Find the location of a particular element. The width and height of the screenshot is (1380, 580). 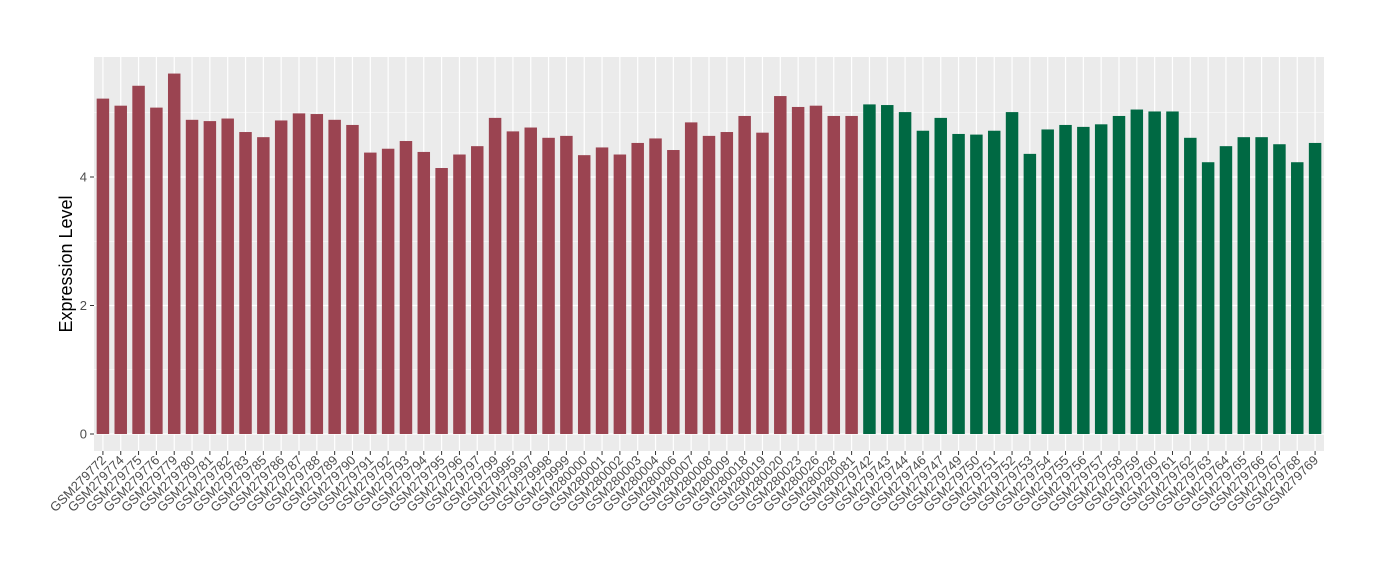

y-axis-title: Expression Level is located at coordinates (66, 263).